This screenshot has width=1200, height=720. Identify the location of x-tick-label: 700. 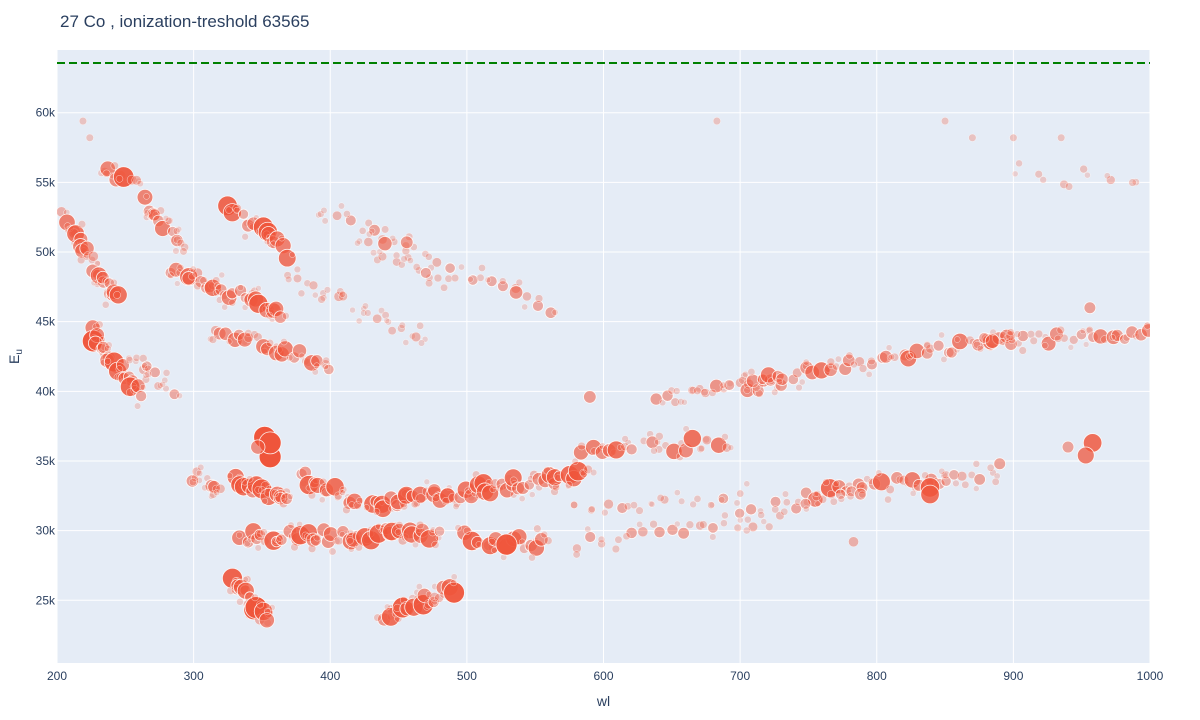
(740, 676).